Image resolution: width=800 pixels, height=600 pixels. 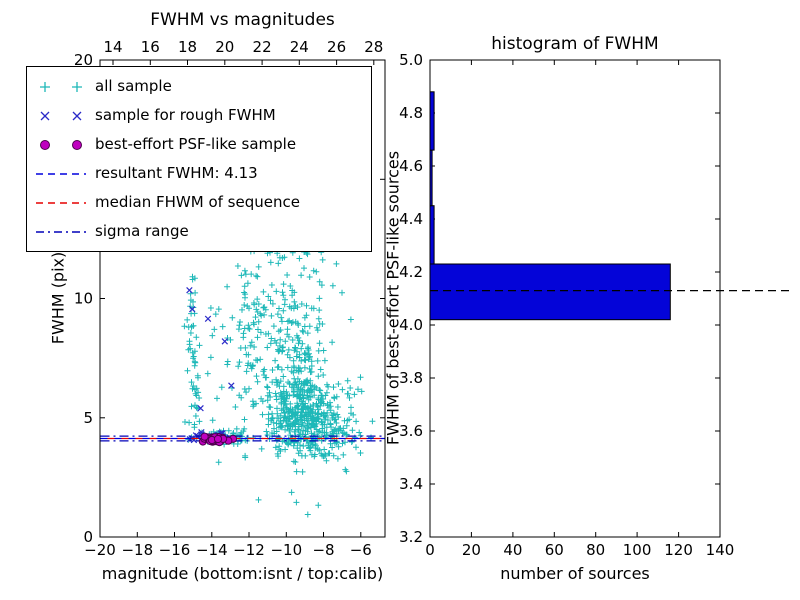 What do you see at coordinates (137, 550) in the screenshot?
I see `svg-text: −18` at bounding box center [137, 550].